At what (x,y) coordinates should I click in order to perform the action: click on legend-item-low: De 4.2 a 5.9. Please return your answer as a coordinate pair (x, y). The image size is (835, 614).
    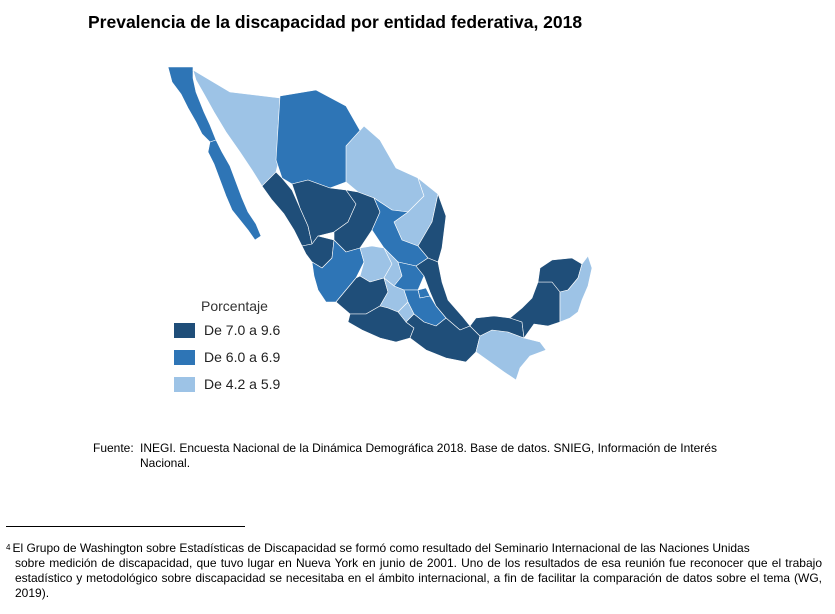
    Looking at the image, I should click on (227, 384).